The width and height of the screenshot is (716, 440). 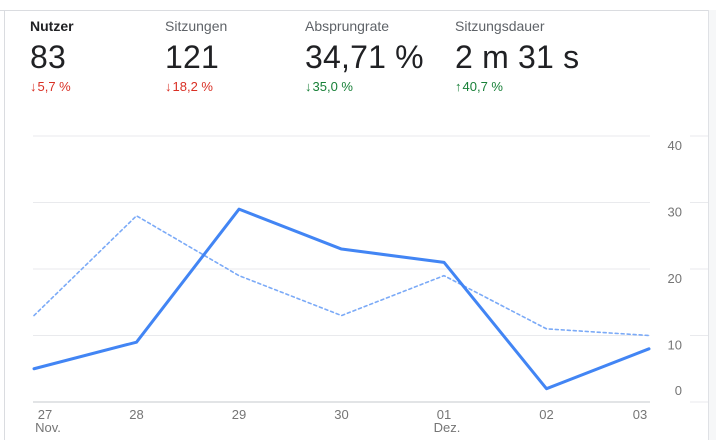 I want to click on metric-label: Nutzer, so click(x=52, y=26).